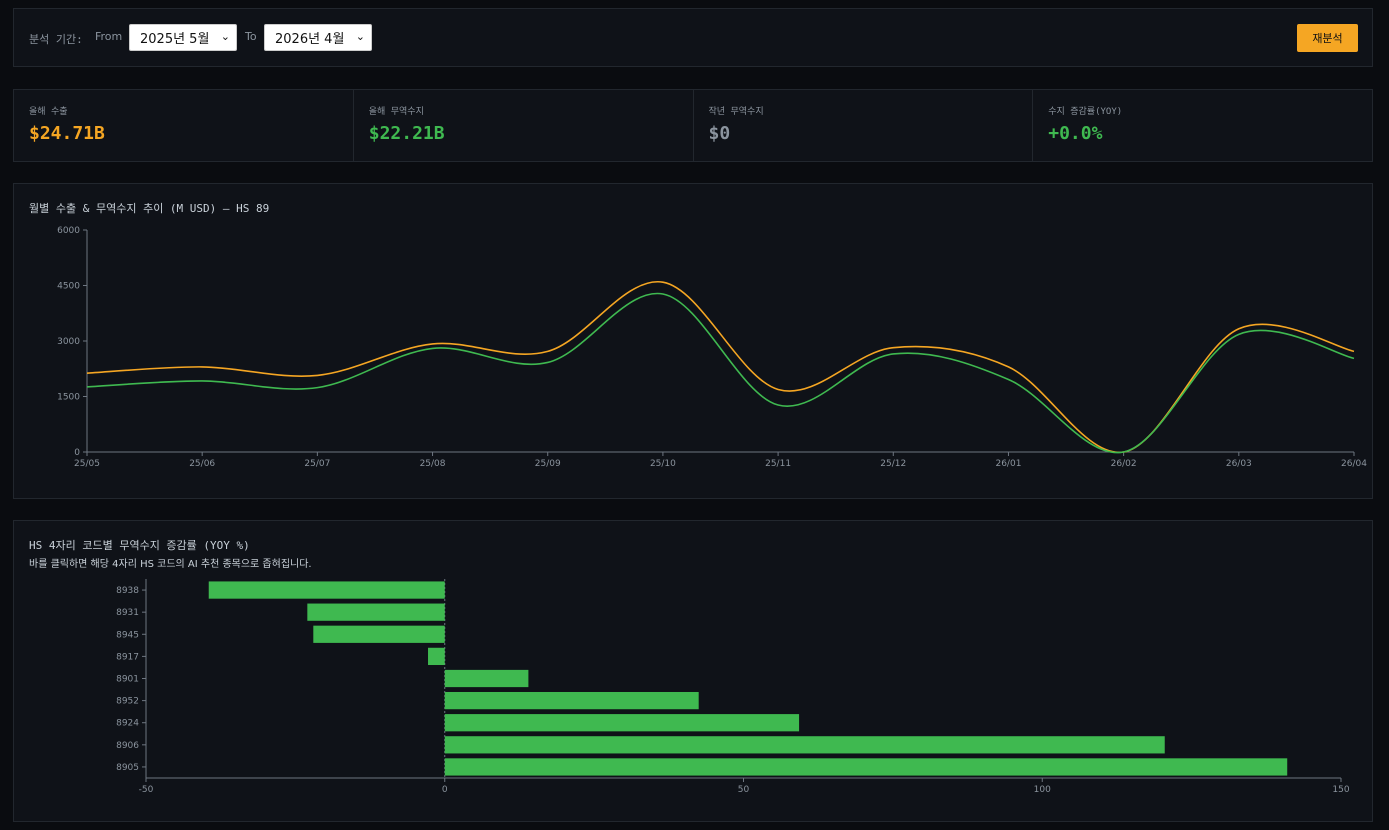  What do you see at coordinates (127, 724) in the screenshot?
I see `y-tick-label: 8924` at bounding box center [127, 724].